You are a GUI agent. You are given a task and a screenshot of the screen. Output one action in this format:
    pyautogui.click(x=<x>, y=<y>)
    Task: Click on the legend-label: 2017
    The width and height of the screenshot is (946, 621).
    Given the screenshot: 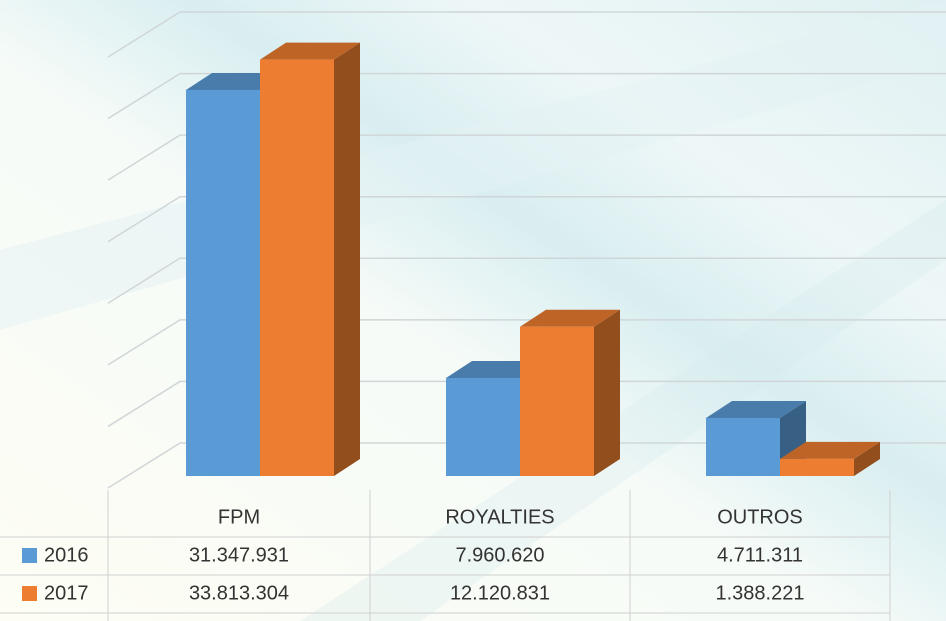 What is the action you would take?
    pyautogui.click(x=66, y=593)
    